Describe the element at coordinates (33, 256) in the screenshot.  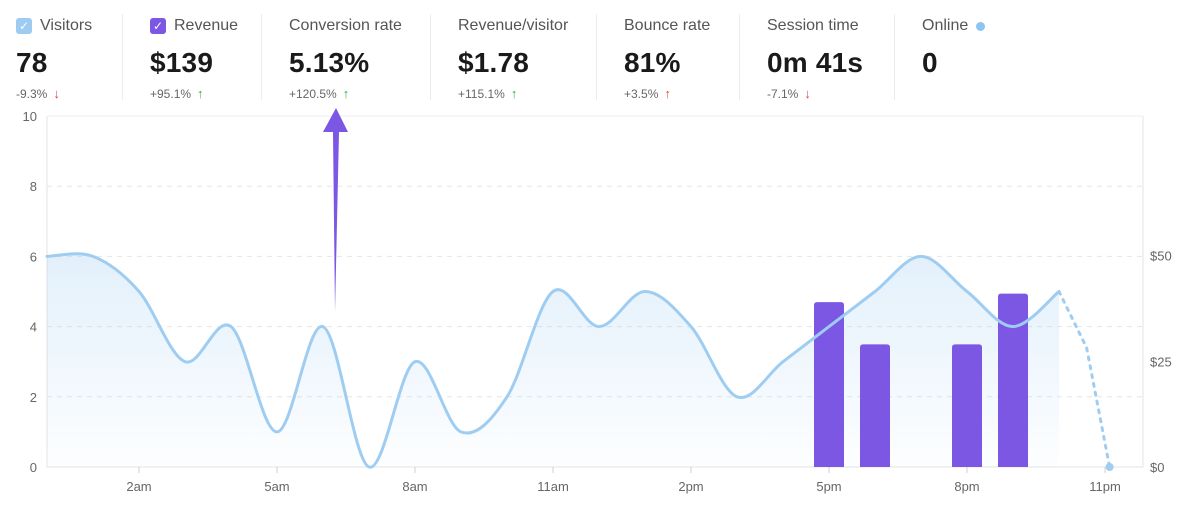
I see `left-tick-label: 6` at that location.